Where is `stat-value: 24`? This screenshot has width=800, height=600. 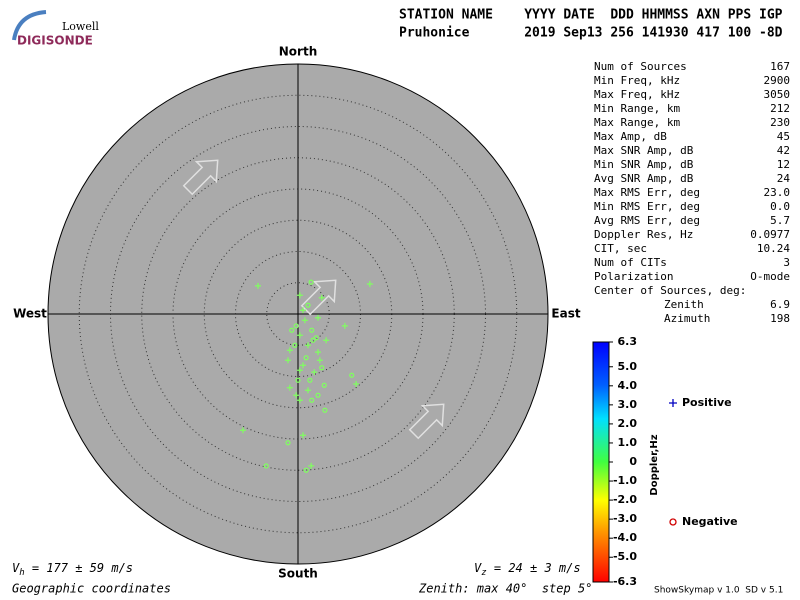
stat-value: 24 is located at coordinates (784, 178).